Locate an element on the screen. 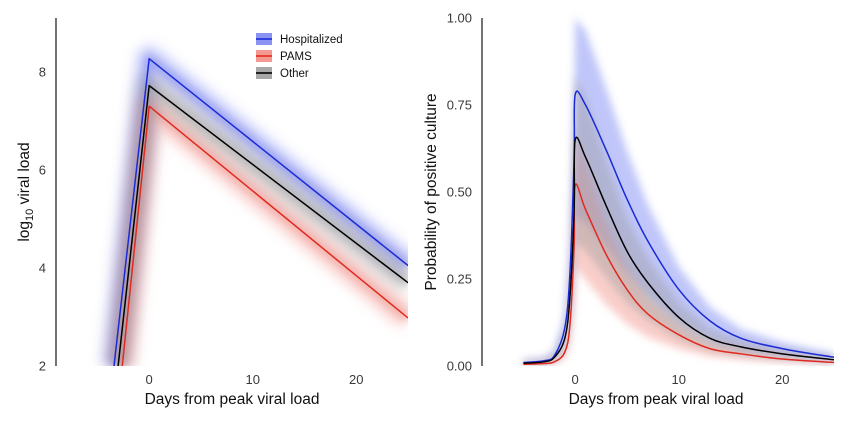 This screenshot has height=425, width=850. legend-item-other: Other is located at coordinates (282, 73).